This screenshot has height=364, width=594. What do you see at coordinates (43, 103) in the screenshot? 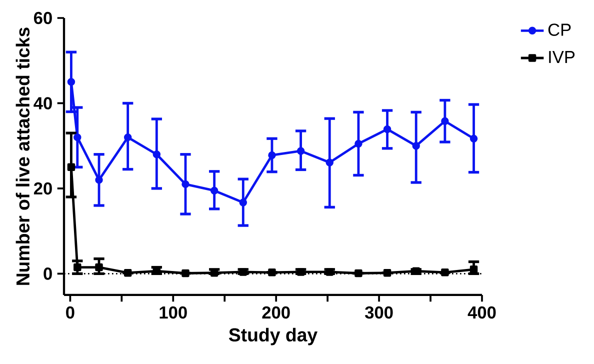
I see `y-tick-label: 40` at bounding box center [43, 103].